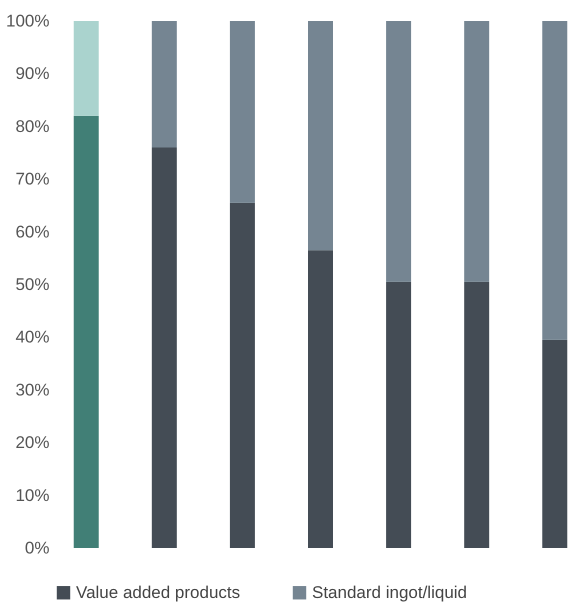 The image size is (586, 613). Describe the element at coordinates (390, 592) in the screenshot. I see `legend-label: Standard ingot/liquid` at that location.